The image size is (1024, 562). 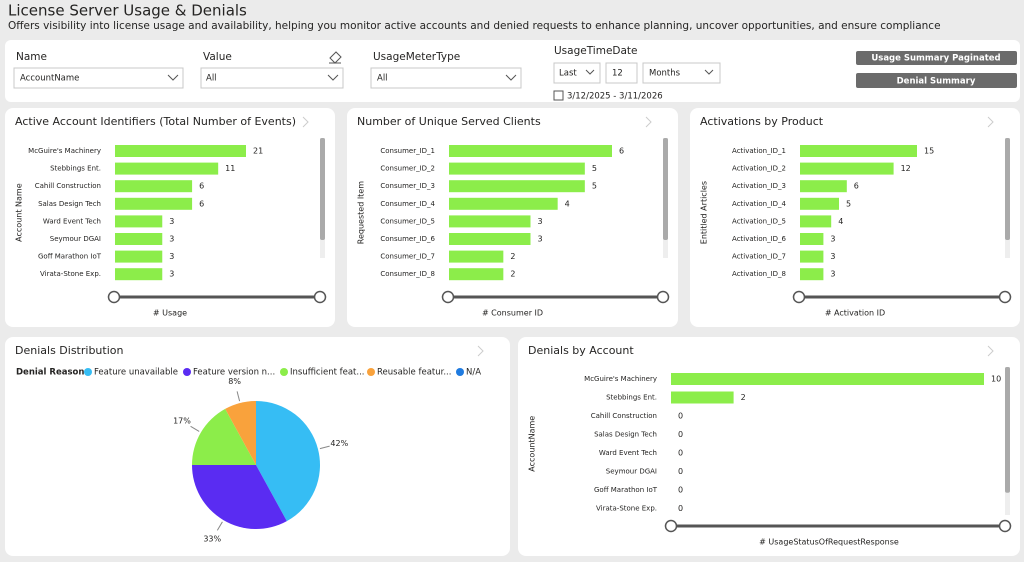 I want to click on value-label: 2, so click(x=512, y=274).